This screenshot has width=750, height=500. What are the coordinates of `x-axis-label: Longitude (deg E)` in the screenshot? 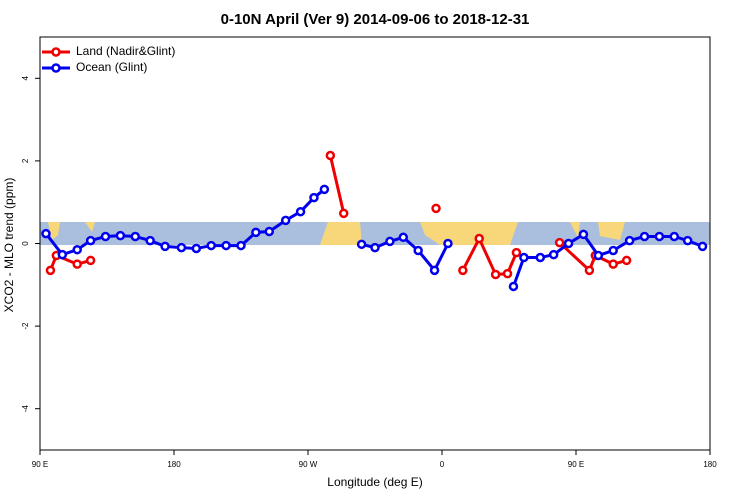 It's located at (374, 482).